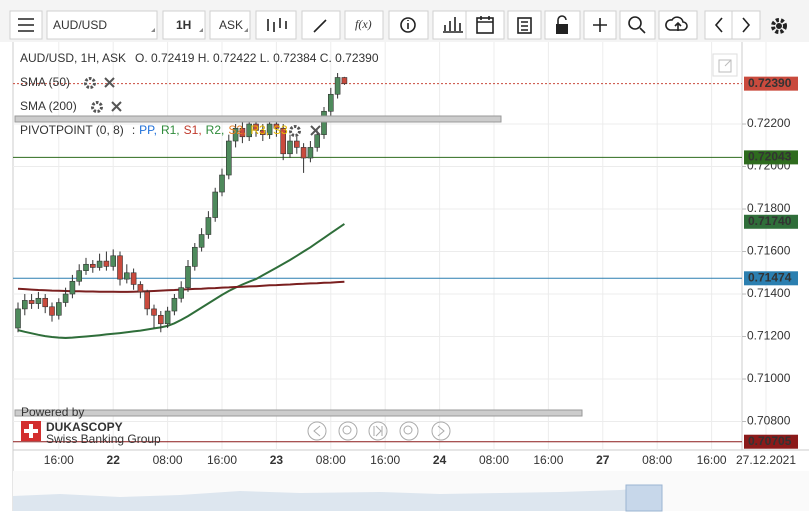 The width and height of the screenshot is (809, 525). Describe the element at coordinates (769, 421) in the screenshot. I see `y-tick-label: 0.70800` at that location.